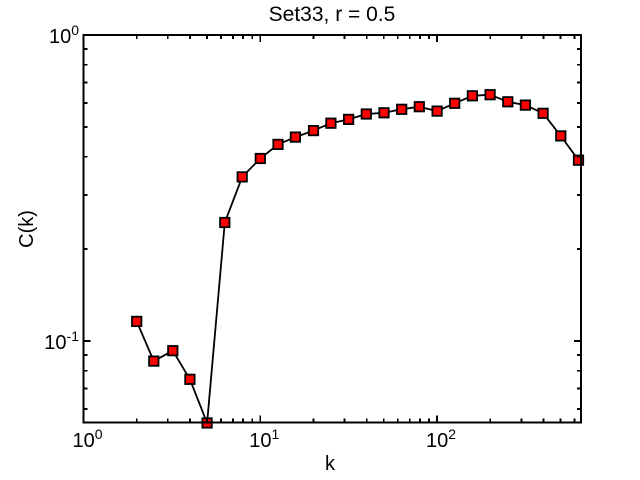  I want to click on x-axis-label: k, so click(330, 464).